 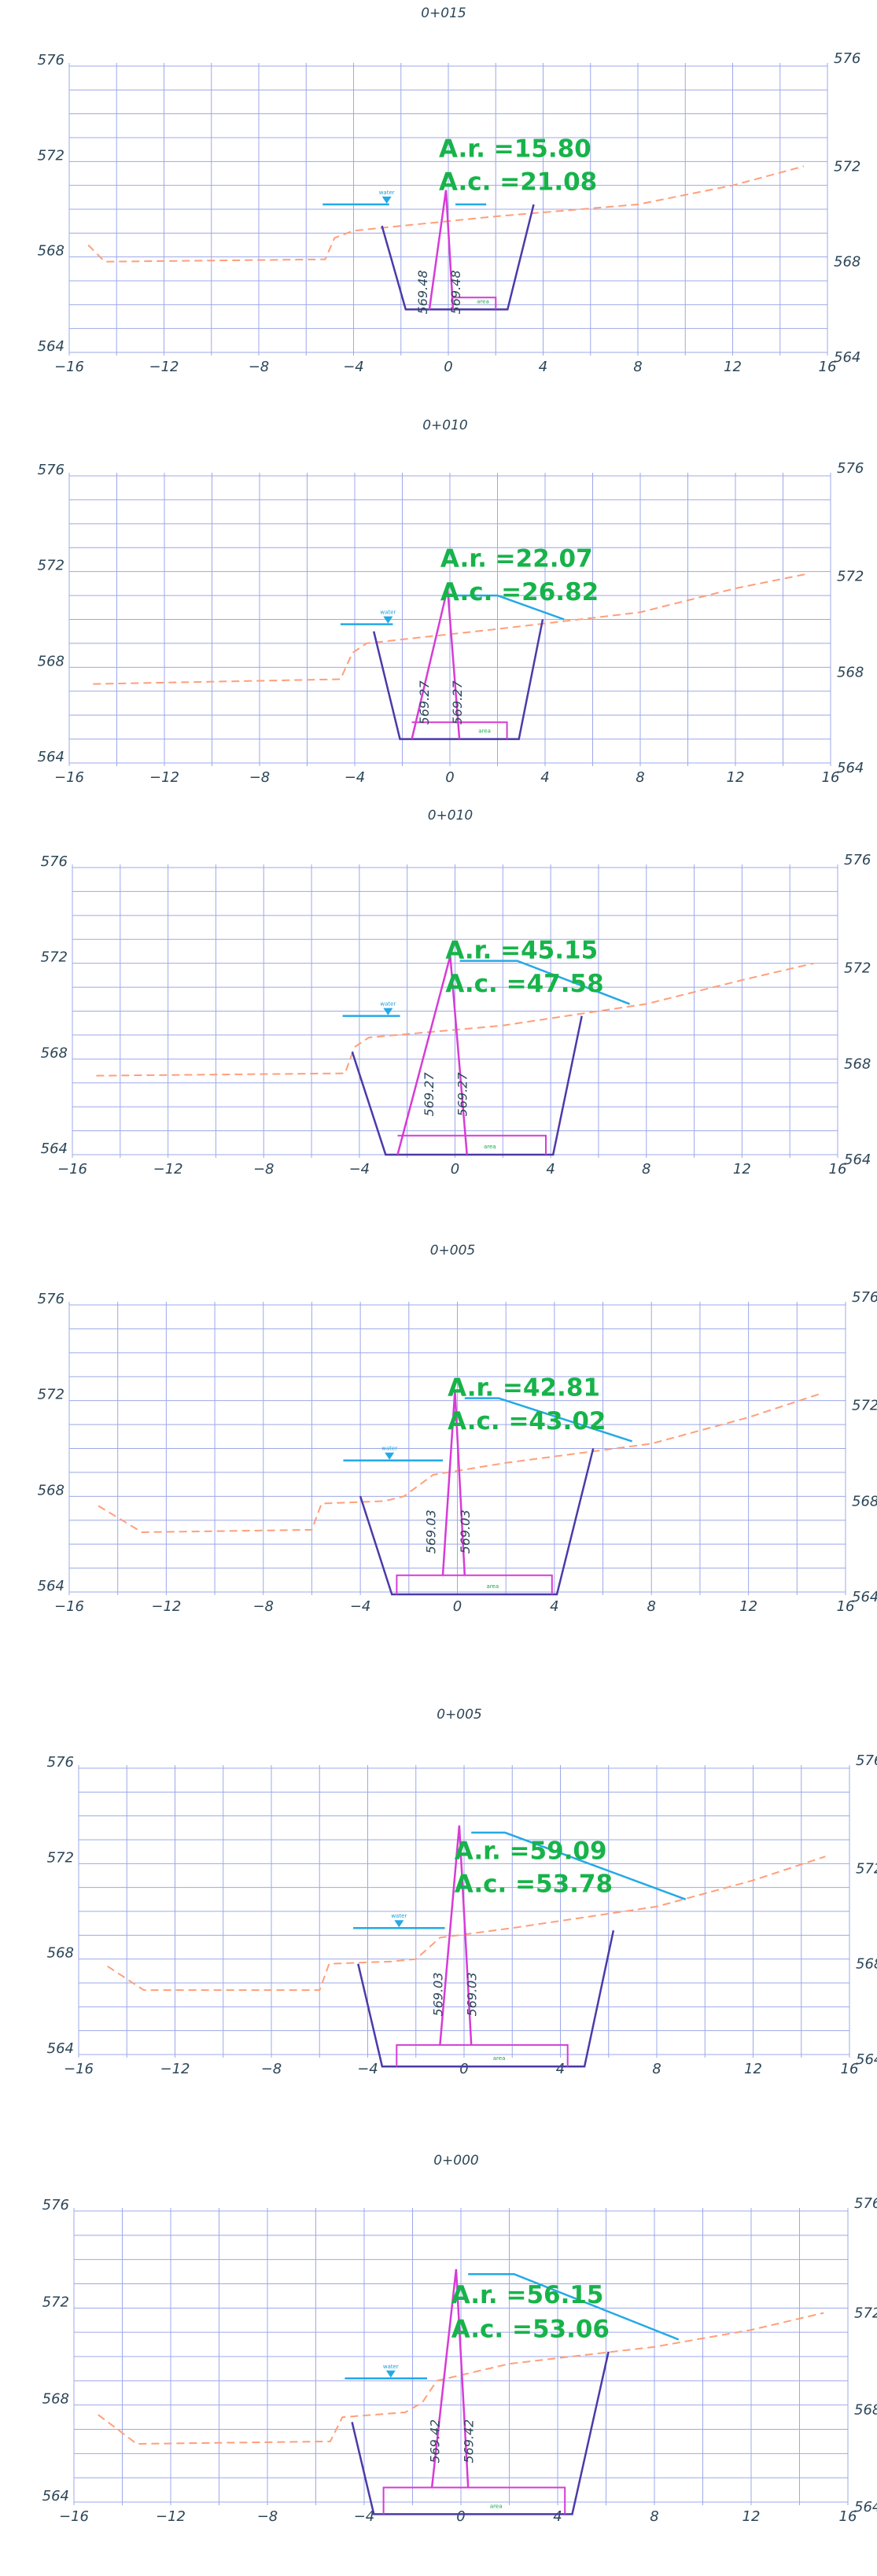 What do you see at coordinates (456, 2161) in the screenshot?
I see `station-title: 0+000` at bounding box center [456, 2161].